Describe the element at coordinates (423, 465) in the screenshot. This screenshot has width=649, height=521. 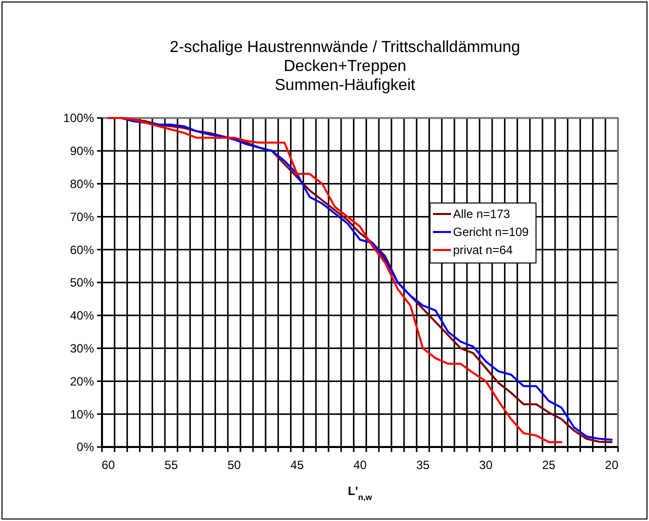
I see `x-tick-label: 35` at that location.